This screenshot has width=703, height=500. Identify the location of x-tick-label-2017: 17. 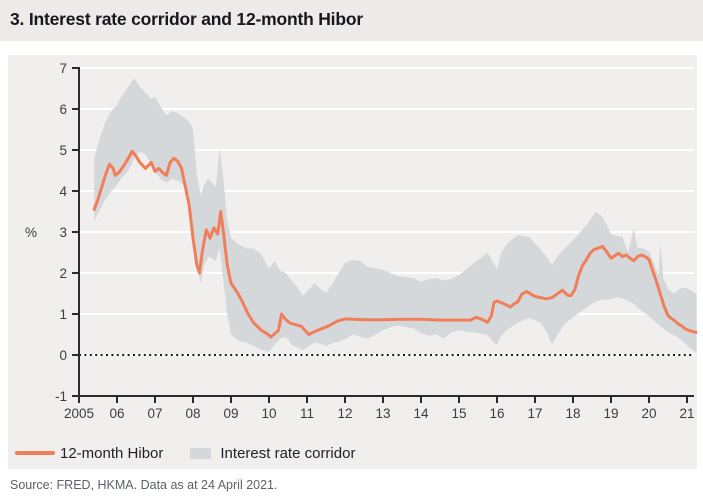
(534, 413).